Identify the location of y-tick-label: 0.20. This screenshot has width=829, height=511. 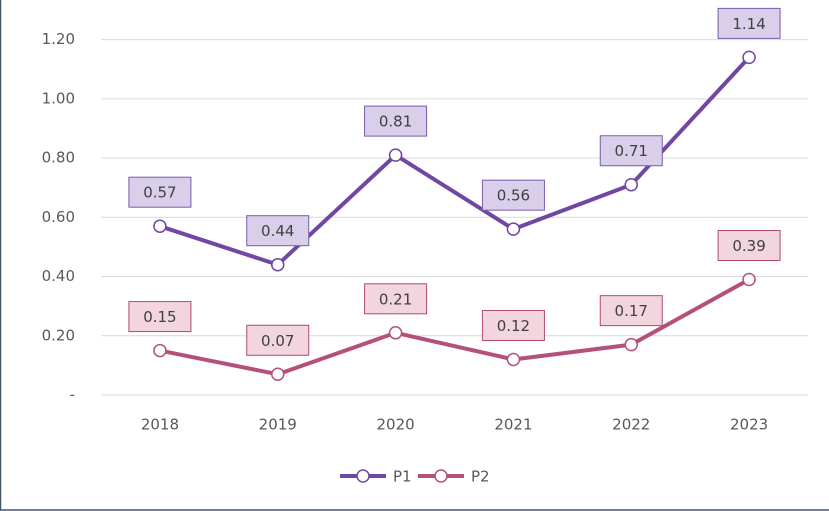
(58, 335).